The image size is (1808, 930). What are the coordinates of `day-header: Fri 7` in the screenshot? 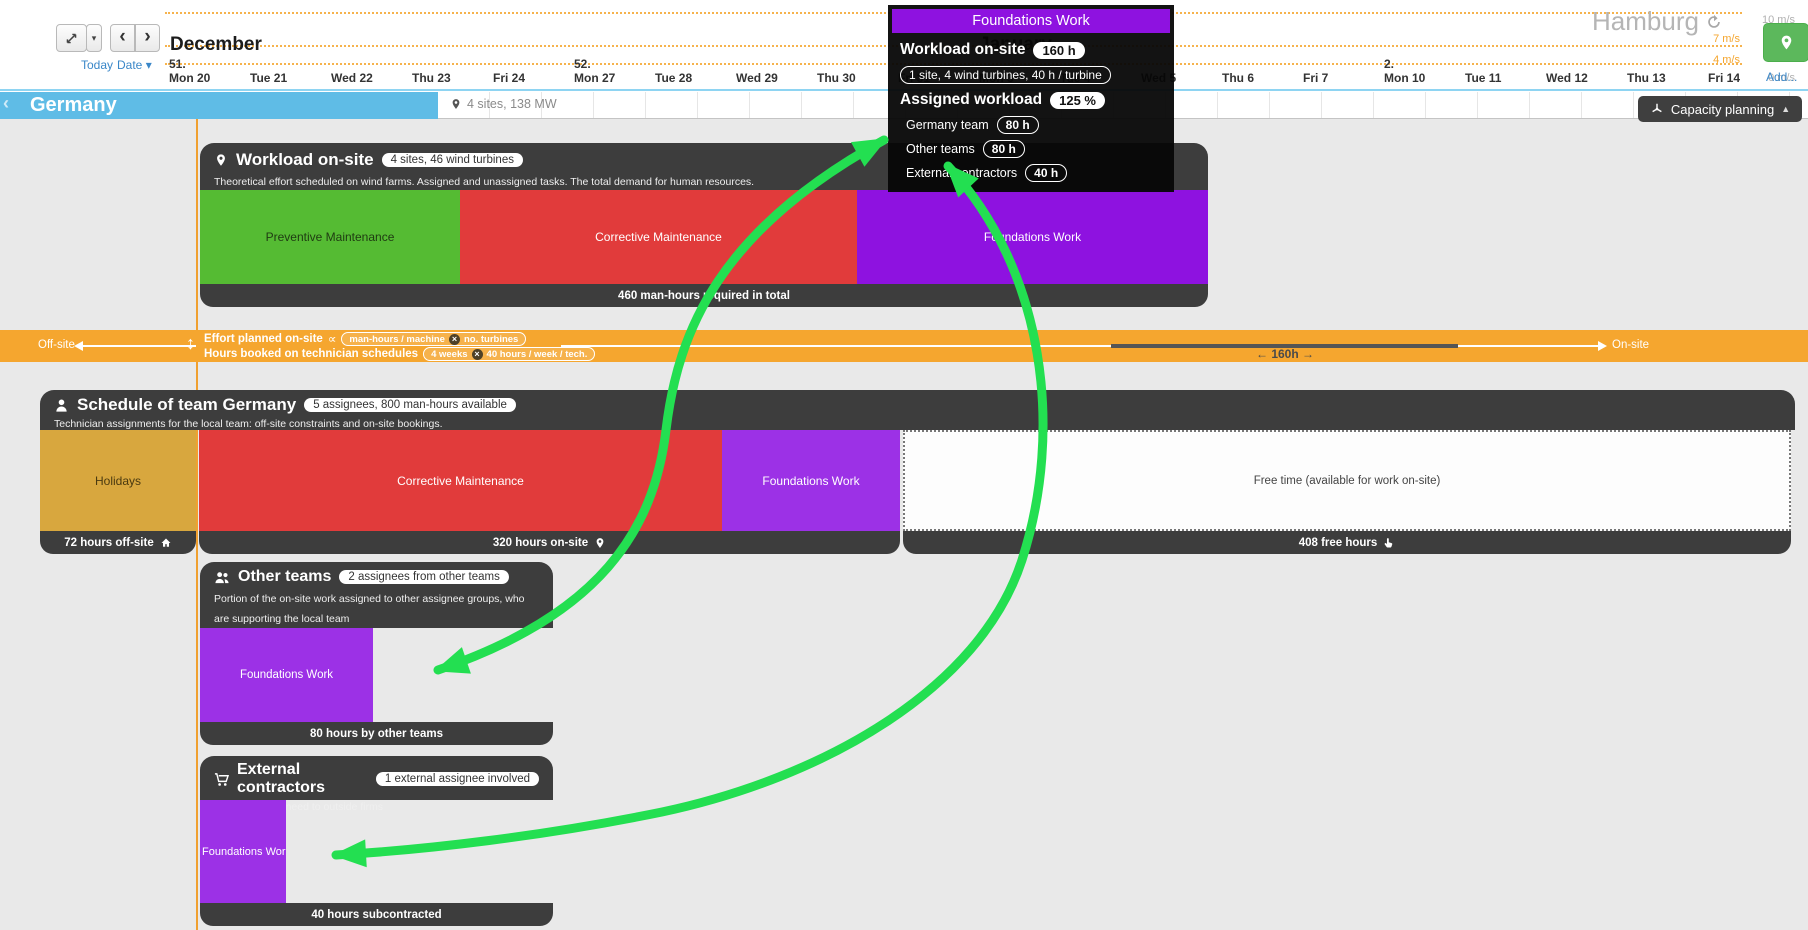 It's located at (1316, 78).